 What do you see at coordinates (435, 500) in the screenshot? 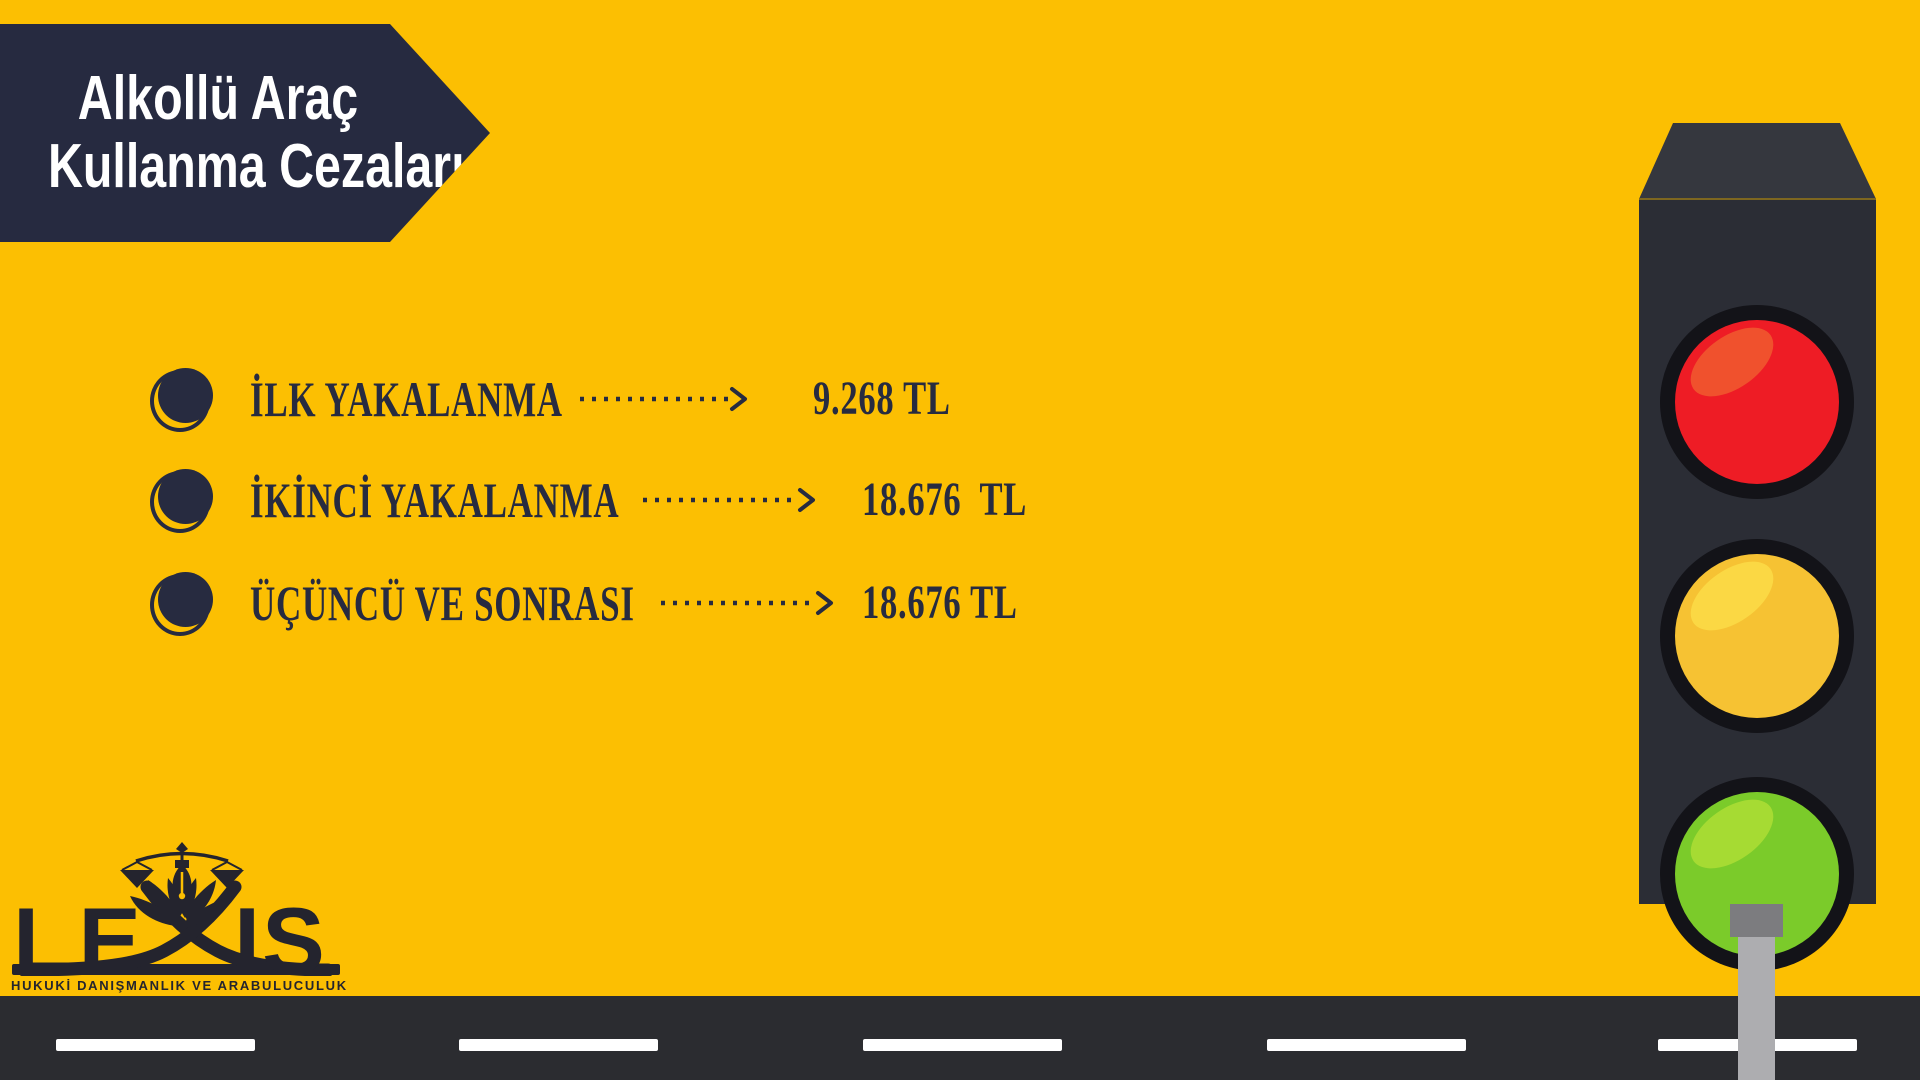
I see `penalty-label: İKİNCİ YAKALANMA` at bounding box center [435, 500].